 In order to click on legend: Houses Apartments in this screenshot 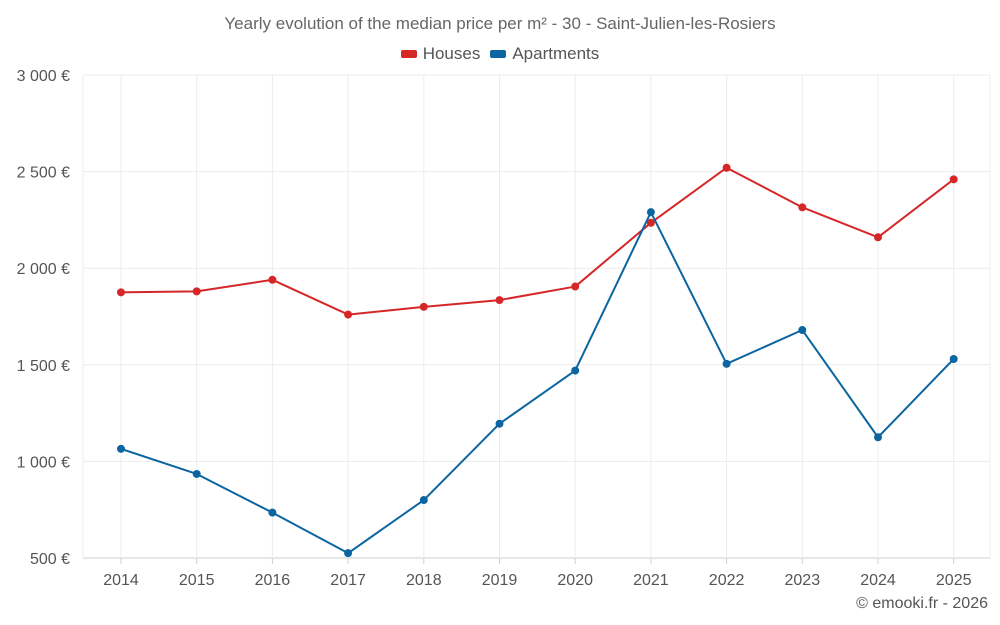, I will do `click(500, 54)`.